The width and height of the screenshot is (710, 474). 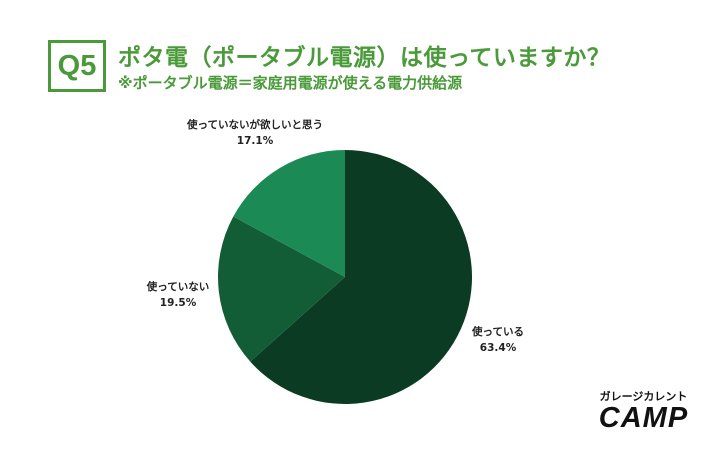 I want to click on slice-want, so click(x=289, y=213).